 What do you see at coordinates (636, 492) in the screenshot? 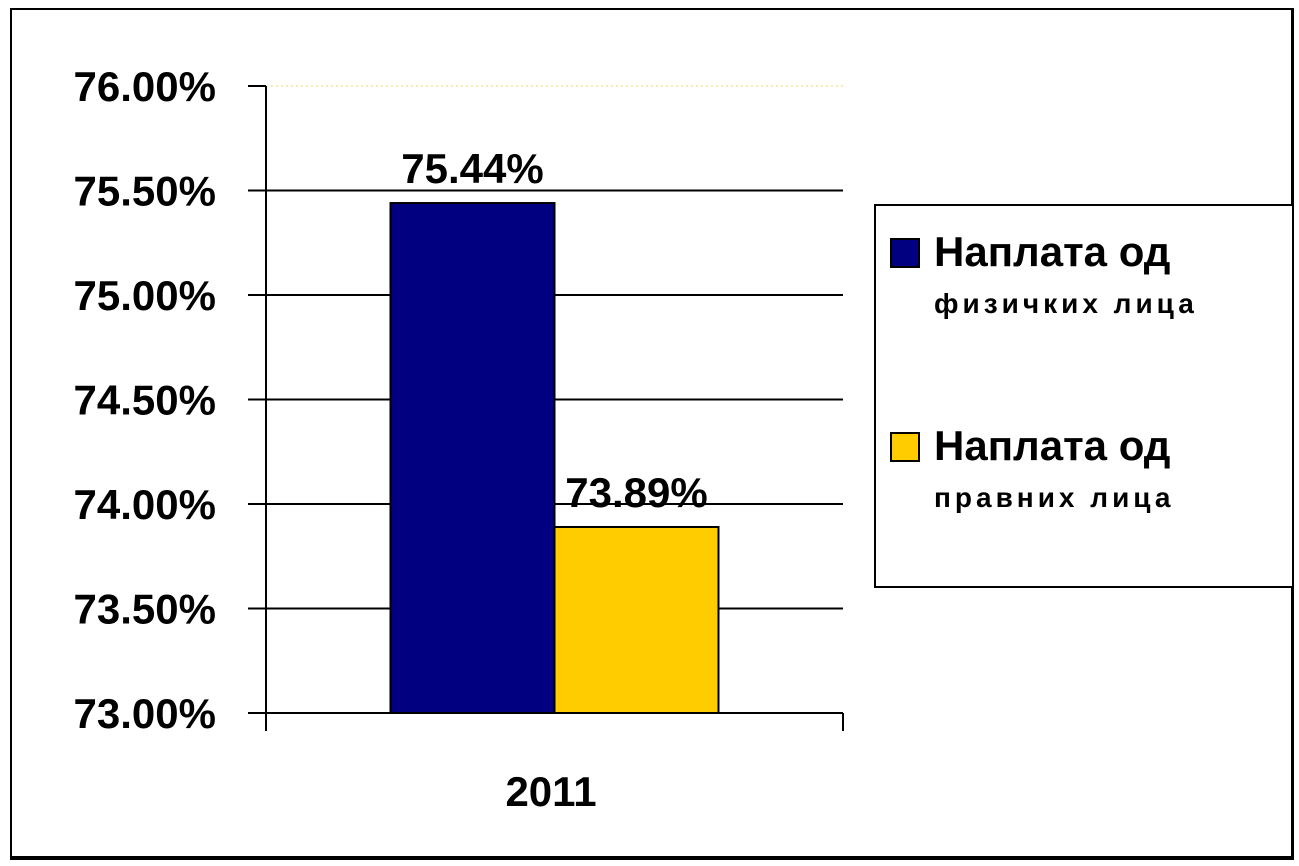
I see `data-label-1: 73.89%` at bounding box center [636, 492].